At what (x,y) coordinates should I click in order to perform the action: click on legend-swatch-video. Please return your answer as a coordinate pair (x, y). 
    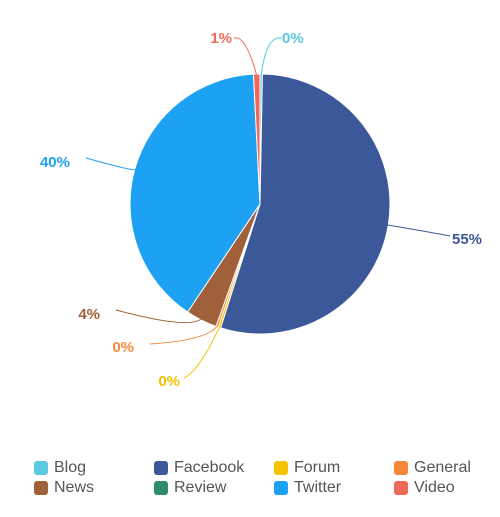
    Looking at the image, I should click on (401, 487).